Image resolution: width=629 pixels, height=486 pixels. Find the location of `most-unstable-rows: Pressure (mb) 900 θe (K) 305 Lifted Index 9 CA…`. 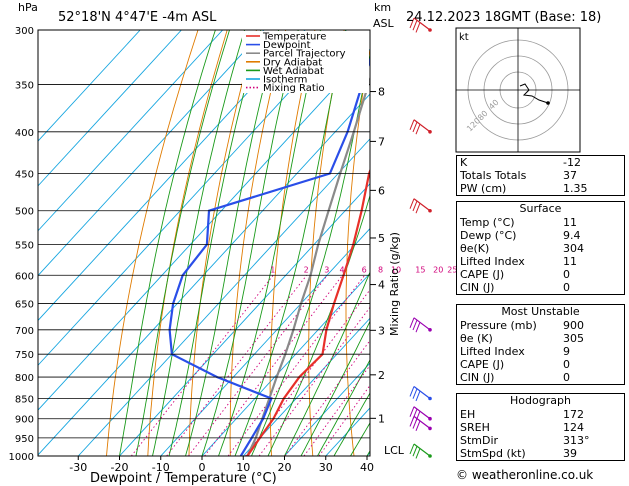

most-unstable-rows: Pressure (mb) 900 θe (K) 305 Lifted Index 9 CA… is located at coordinates (540, 351).